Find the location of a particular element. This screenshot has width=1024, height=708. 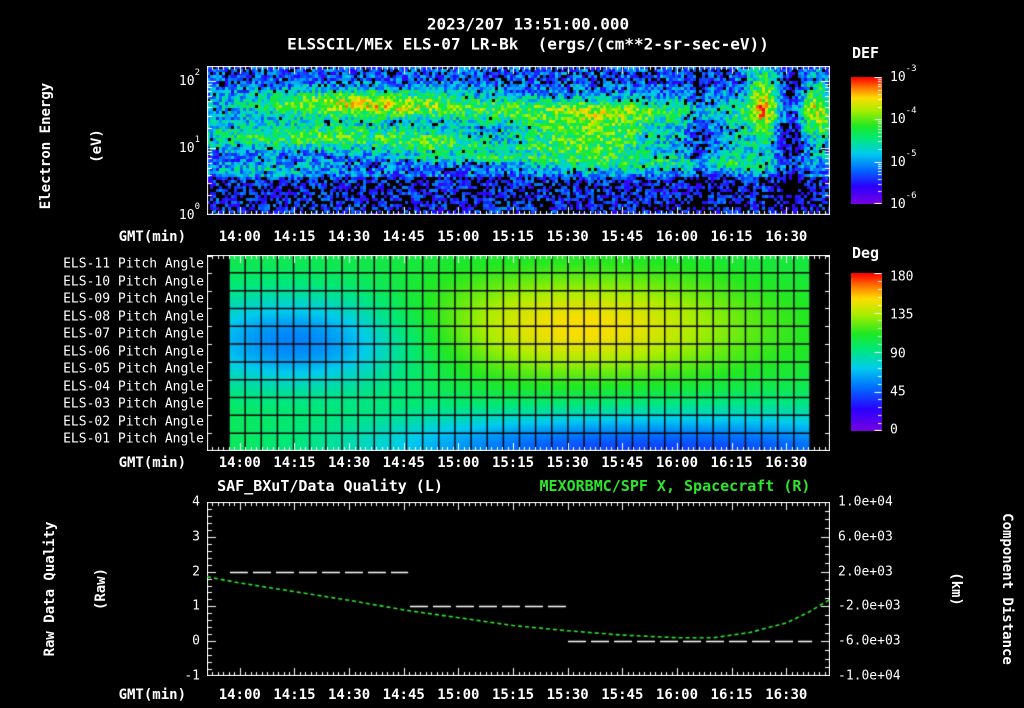

pitch-row-label: ELS-01 Pitch Angle is located at coordinates (133, 439).